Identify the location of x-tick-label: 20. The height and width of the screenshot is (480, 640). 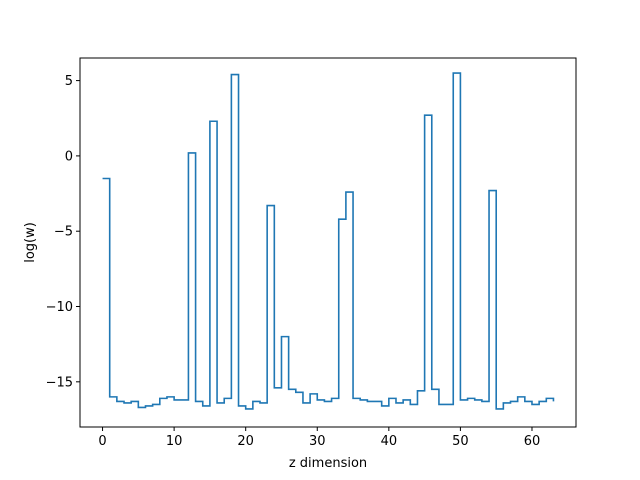
(245, 441).